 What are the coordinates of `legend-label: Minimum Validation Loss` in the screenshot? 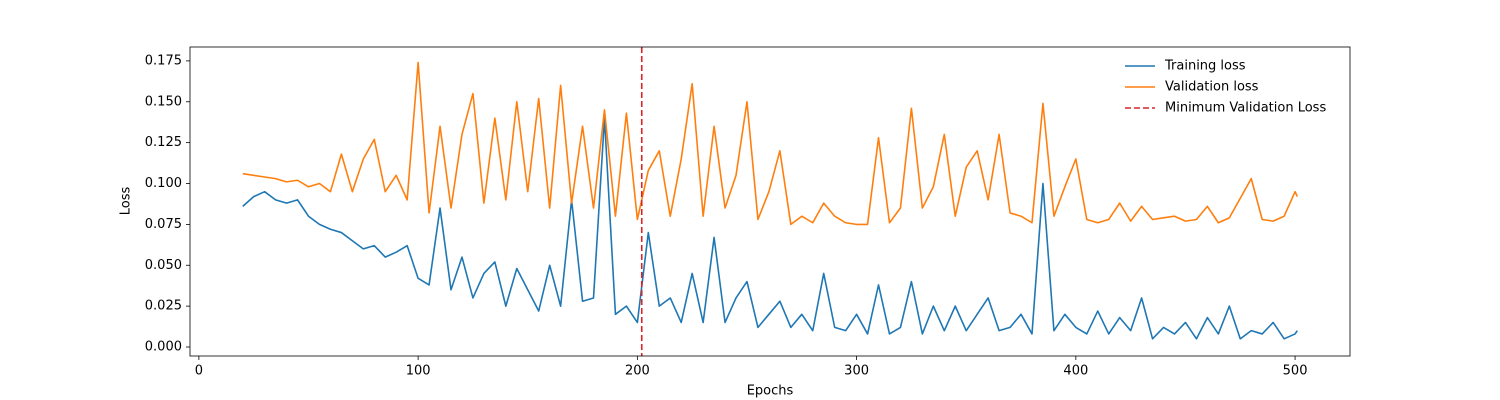 It's located at (1245, 108).